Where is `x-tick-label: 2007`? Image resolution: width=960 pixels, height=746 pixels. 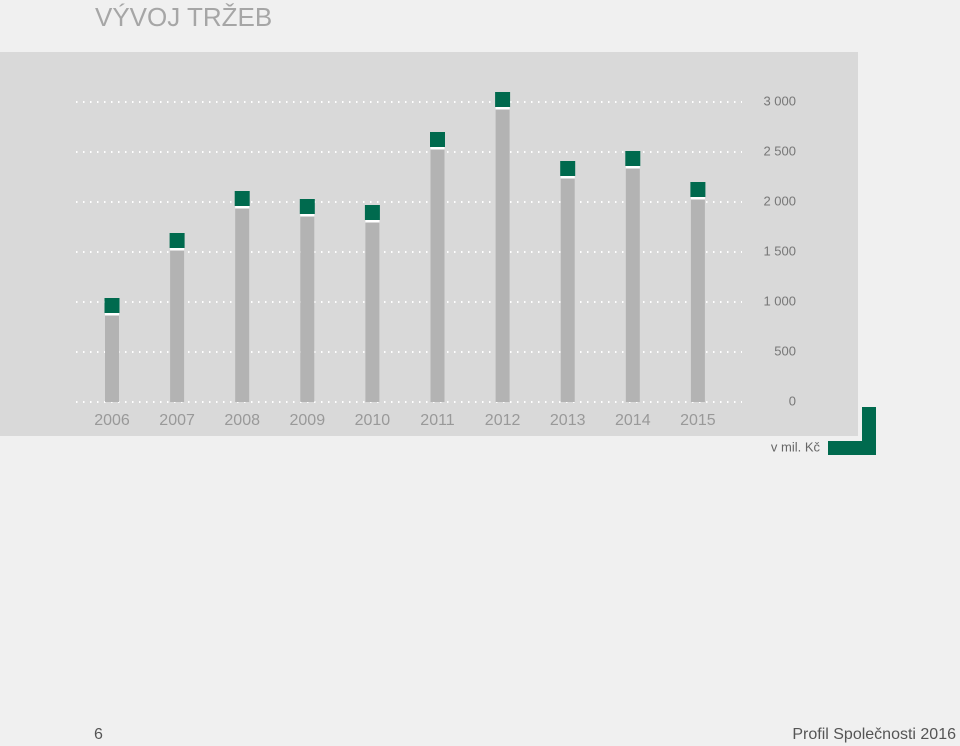
x-tick-label: 2007 is located at coordinates (177, 420).